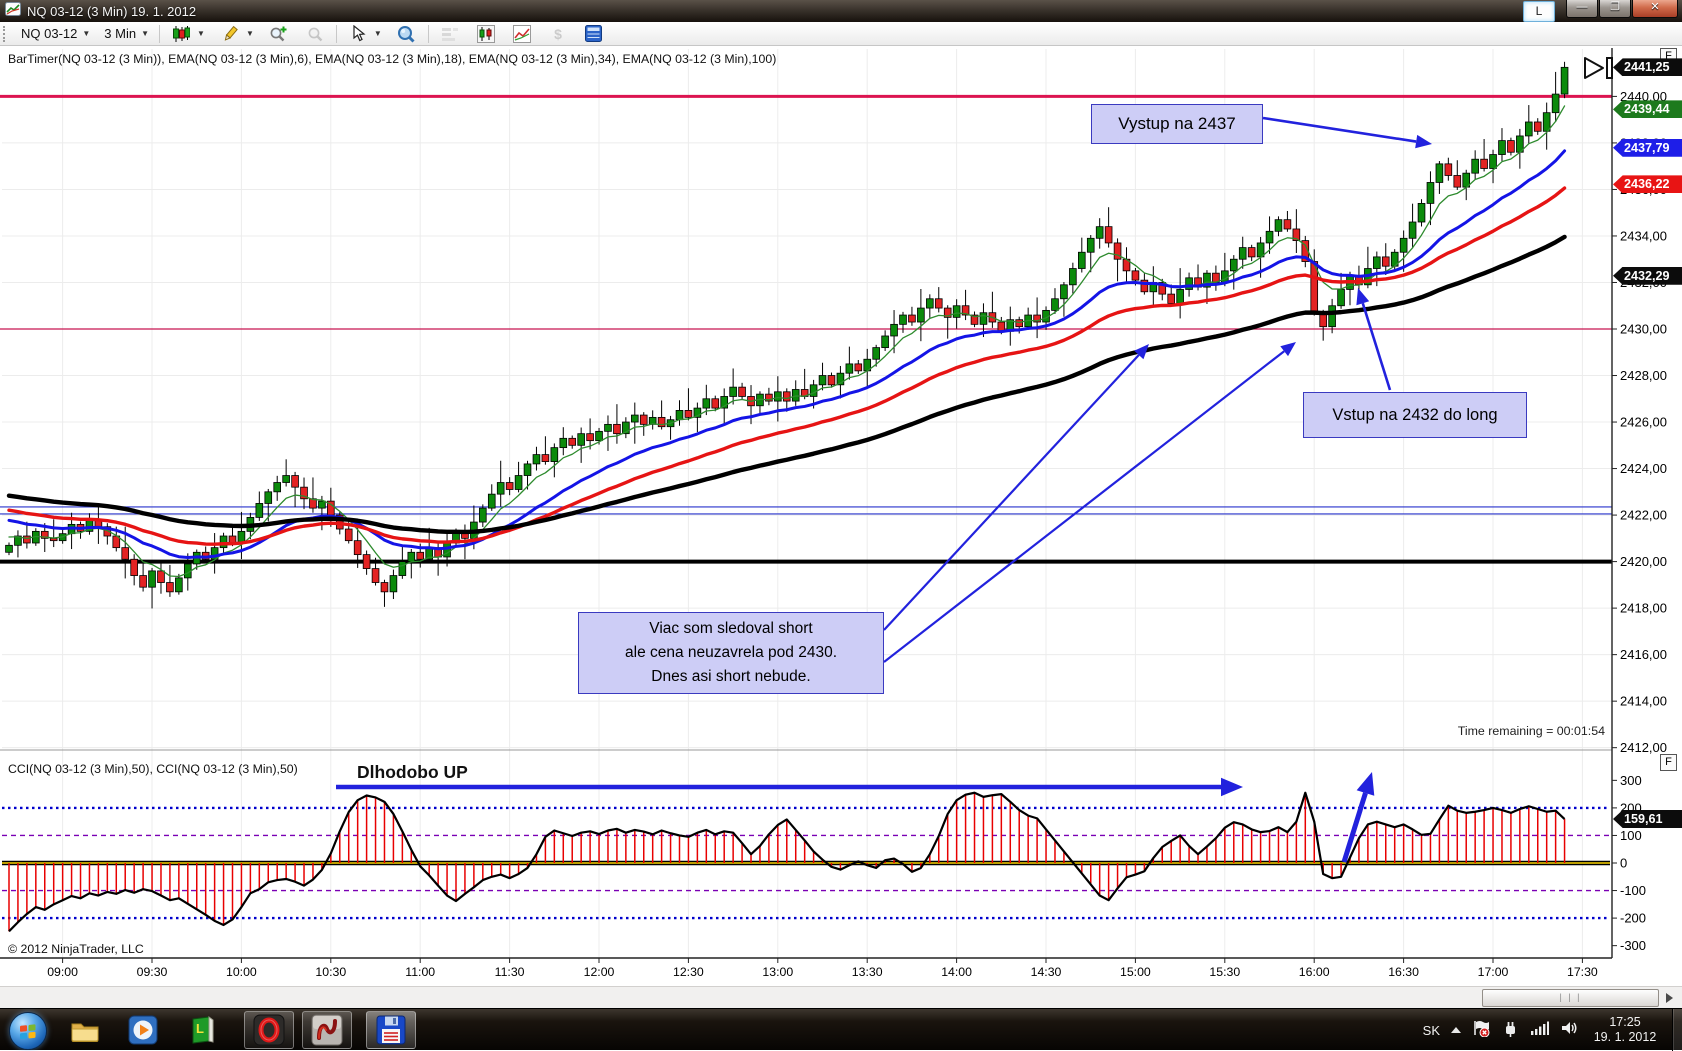 This screenshot has width=1682, height=1051. I want to click on book-icon: L, so click(203, 1030).